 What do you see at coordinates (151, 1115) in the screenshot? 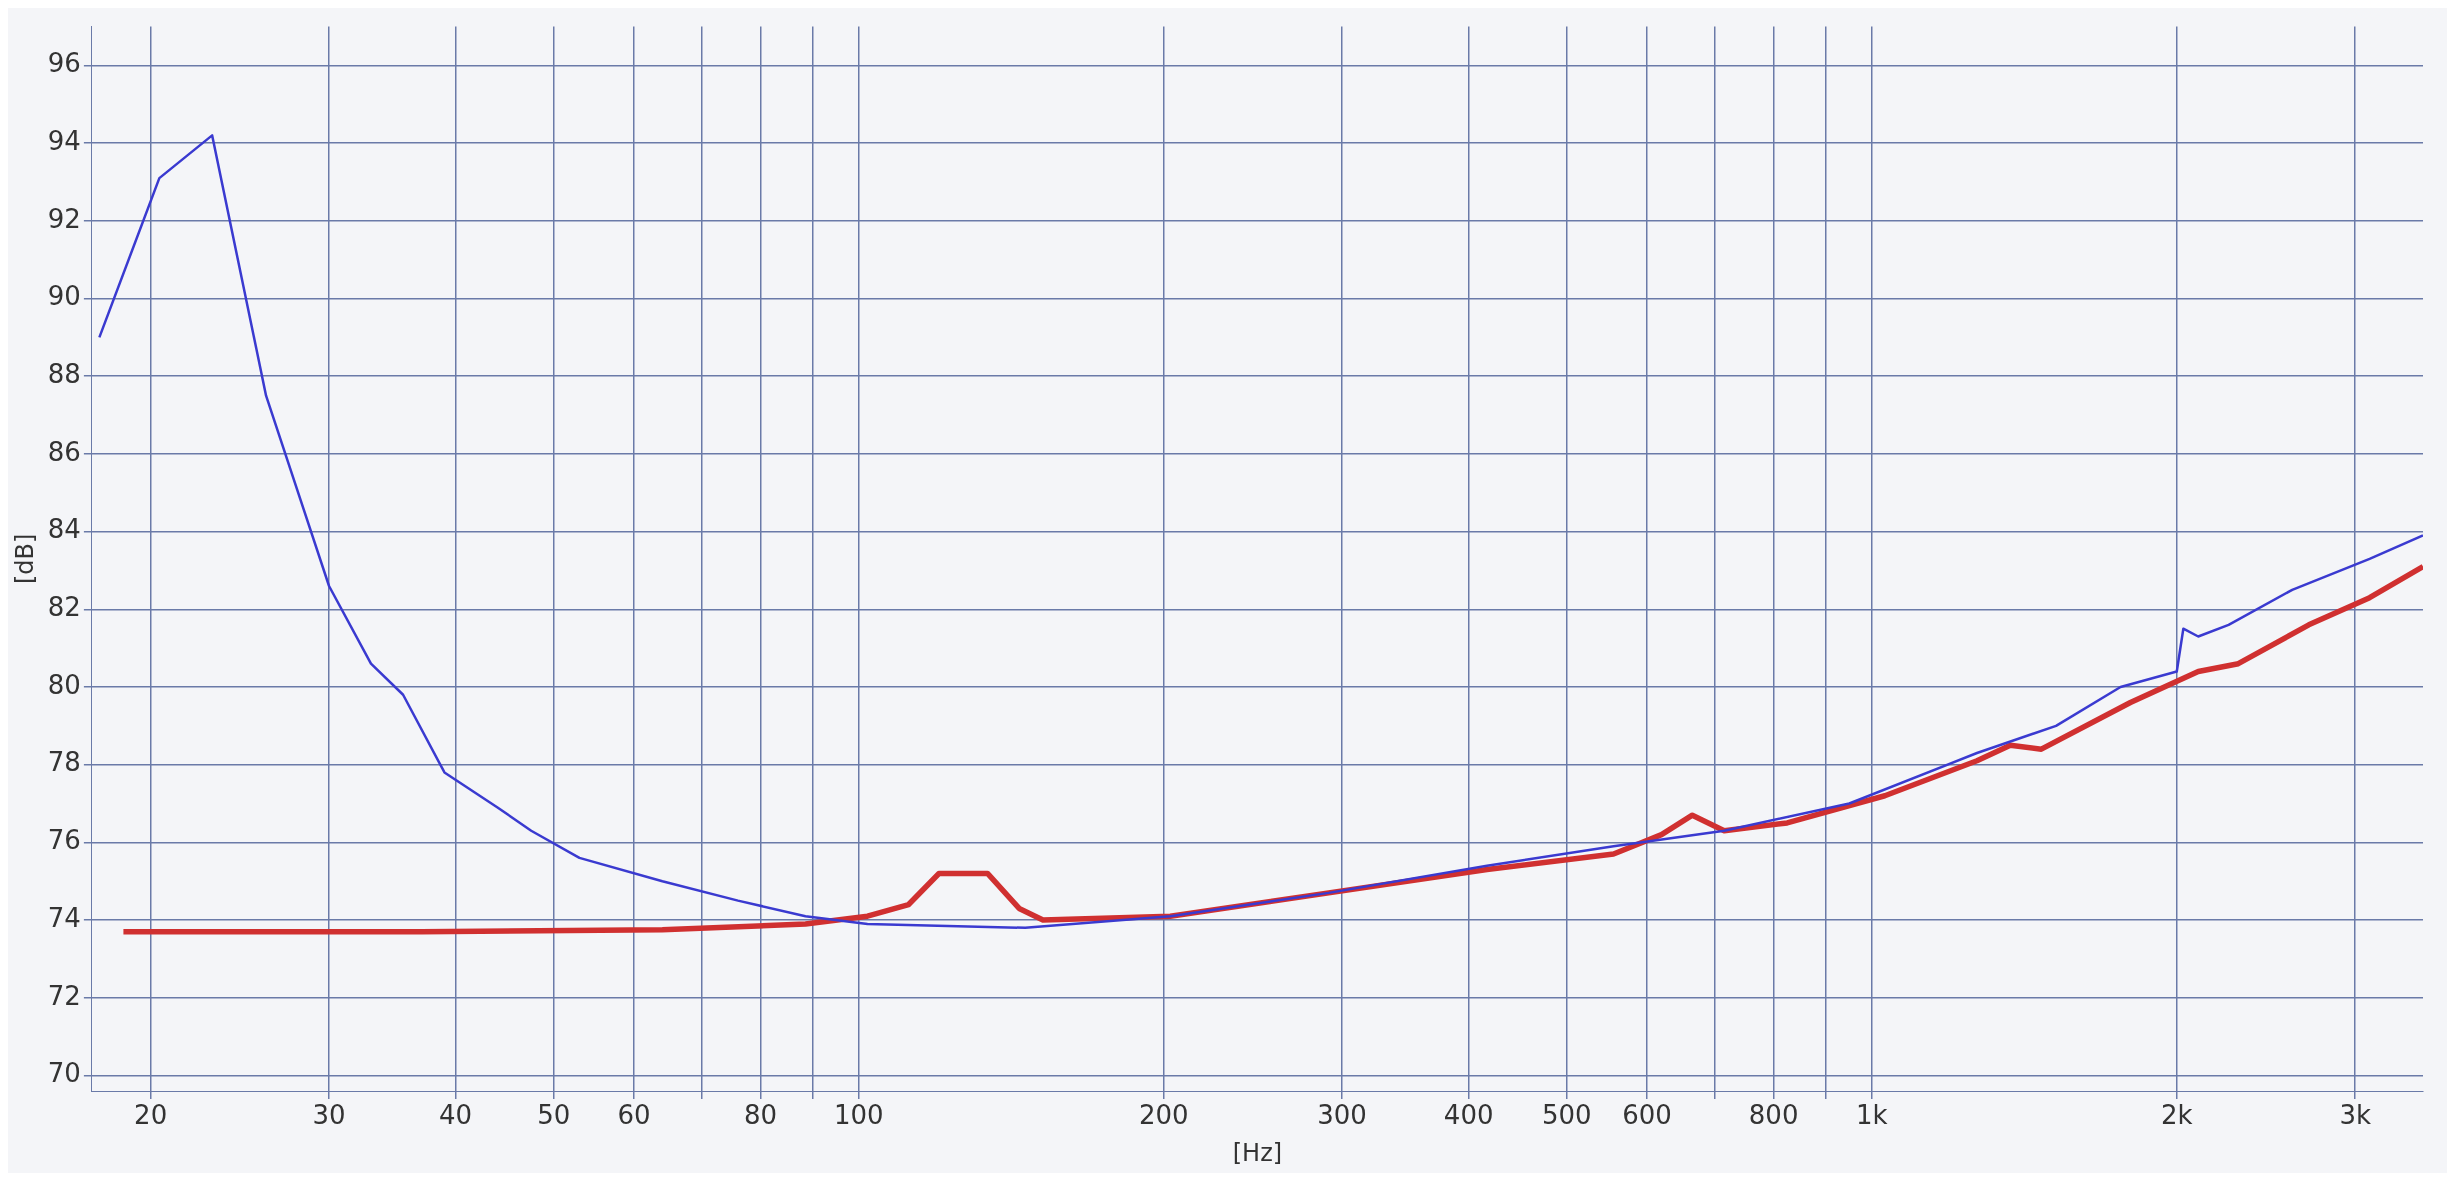
I see `x-tick-label: 20` at bounding box center [151, 1115].